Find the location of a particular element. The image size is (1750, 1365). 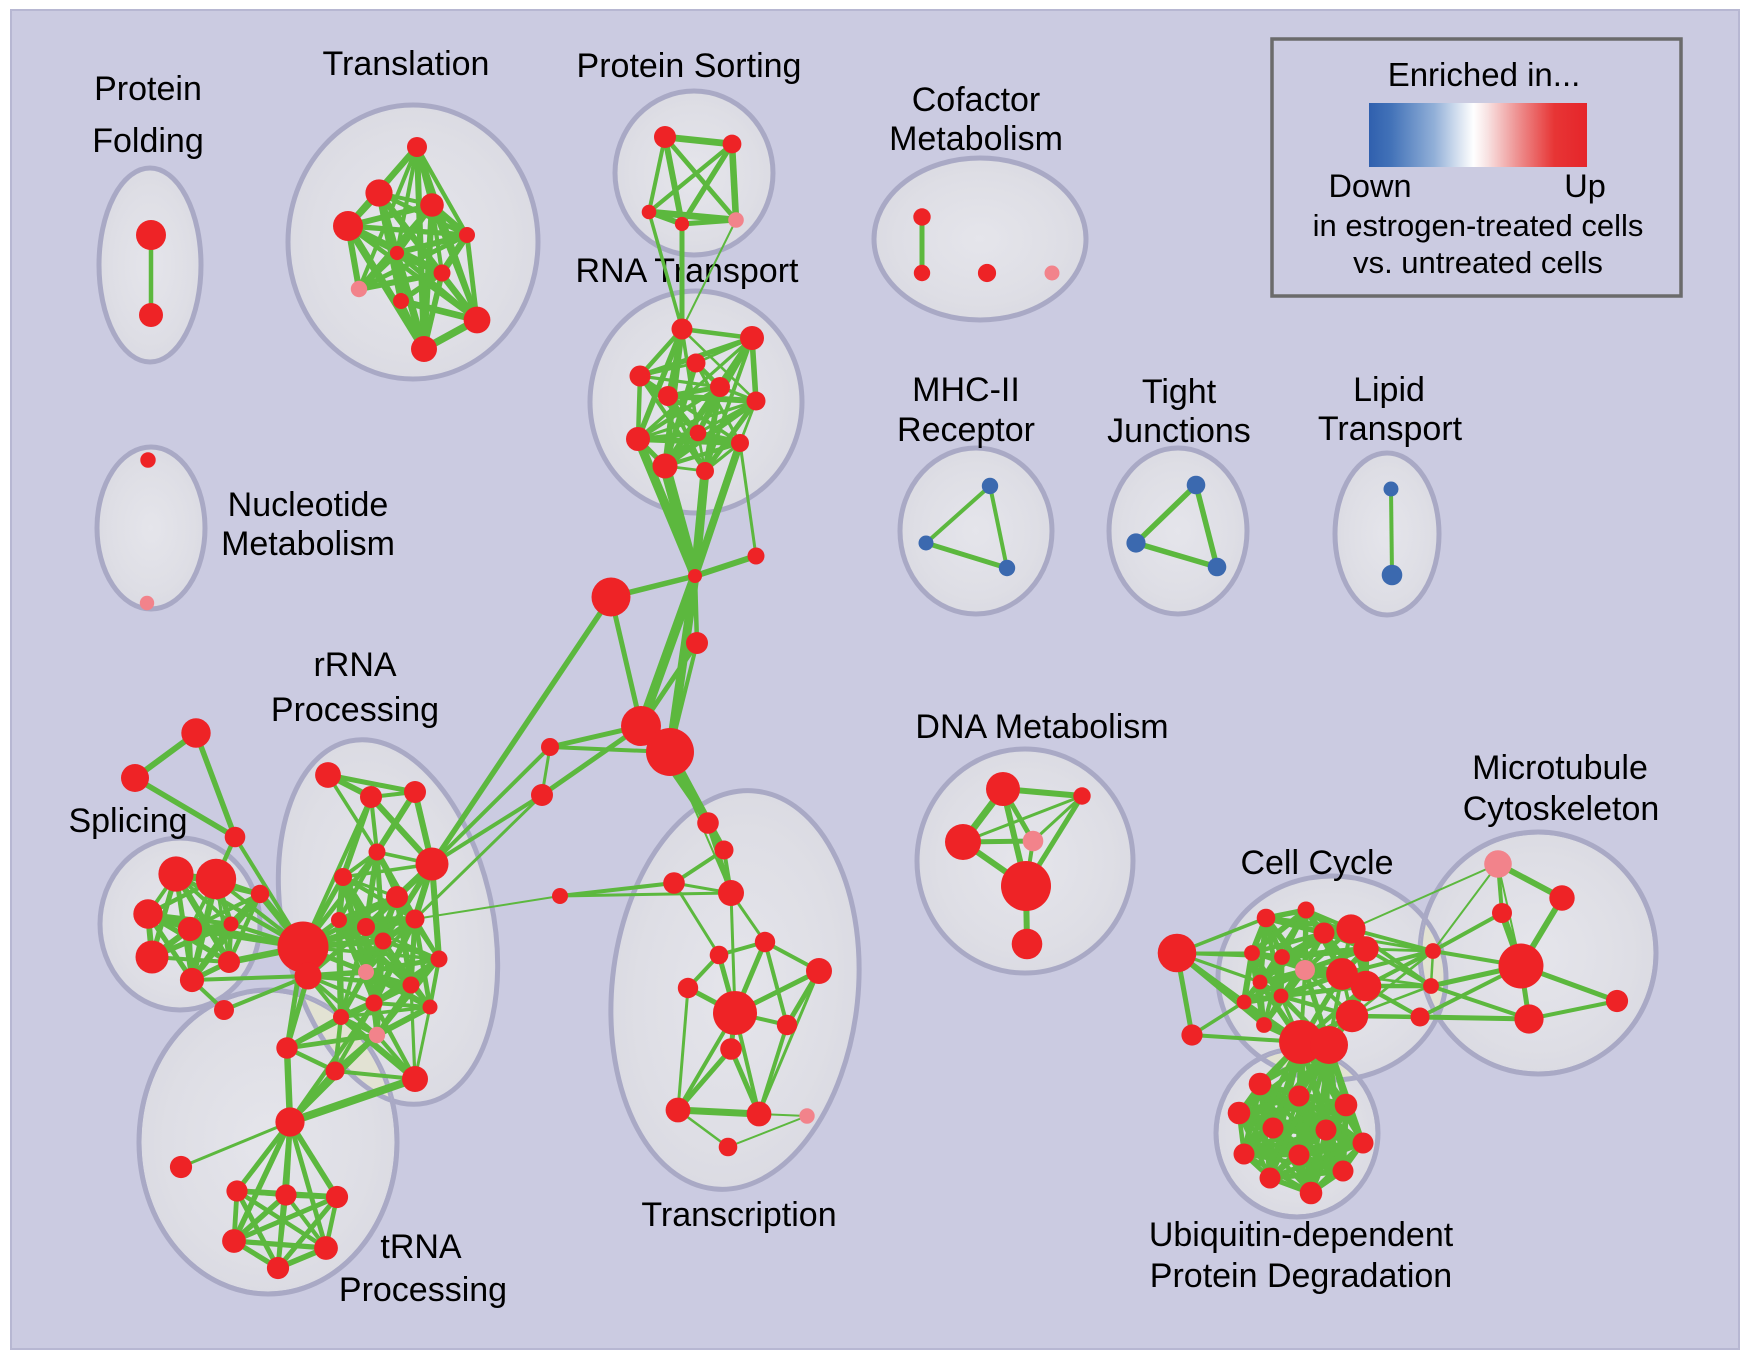

svg-text: Tight is located at coordinates (1179, 392).